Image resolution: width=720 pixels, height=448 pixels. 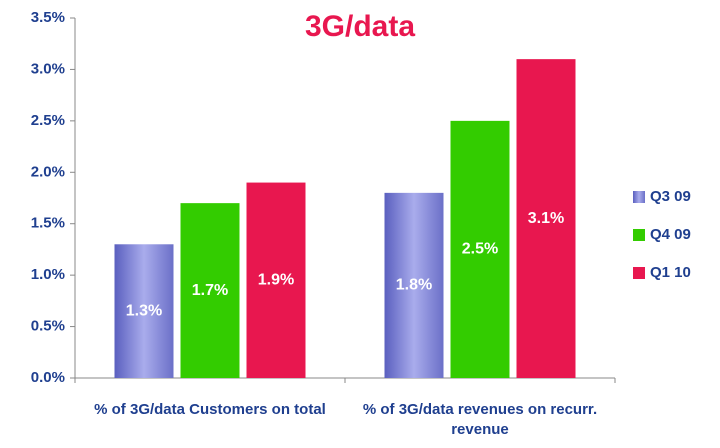 What do you see at coordinates (360, 26) in the screenshot?
I see `chart-title: 3G/data` at bounding box center [360, 26].